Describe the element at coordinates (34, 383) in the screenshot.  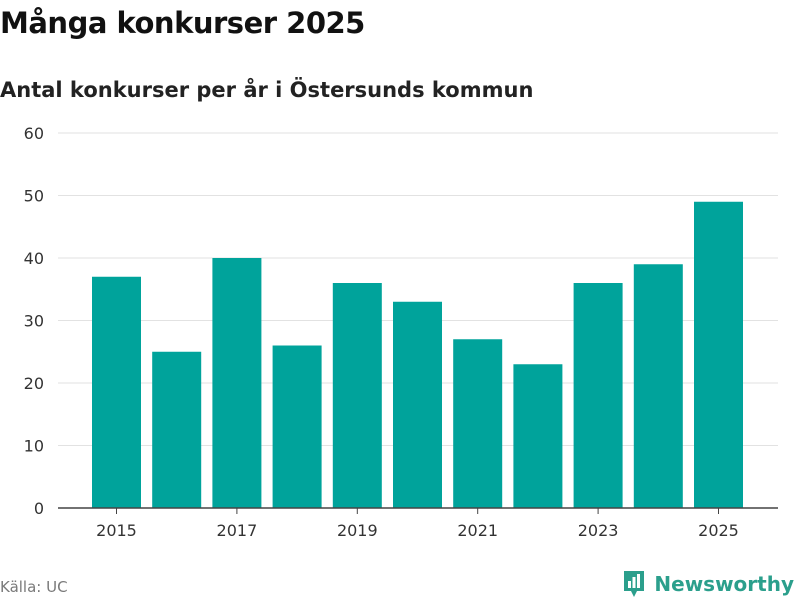
I see `y-tick-label: 20` at that location.